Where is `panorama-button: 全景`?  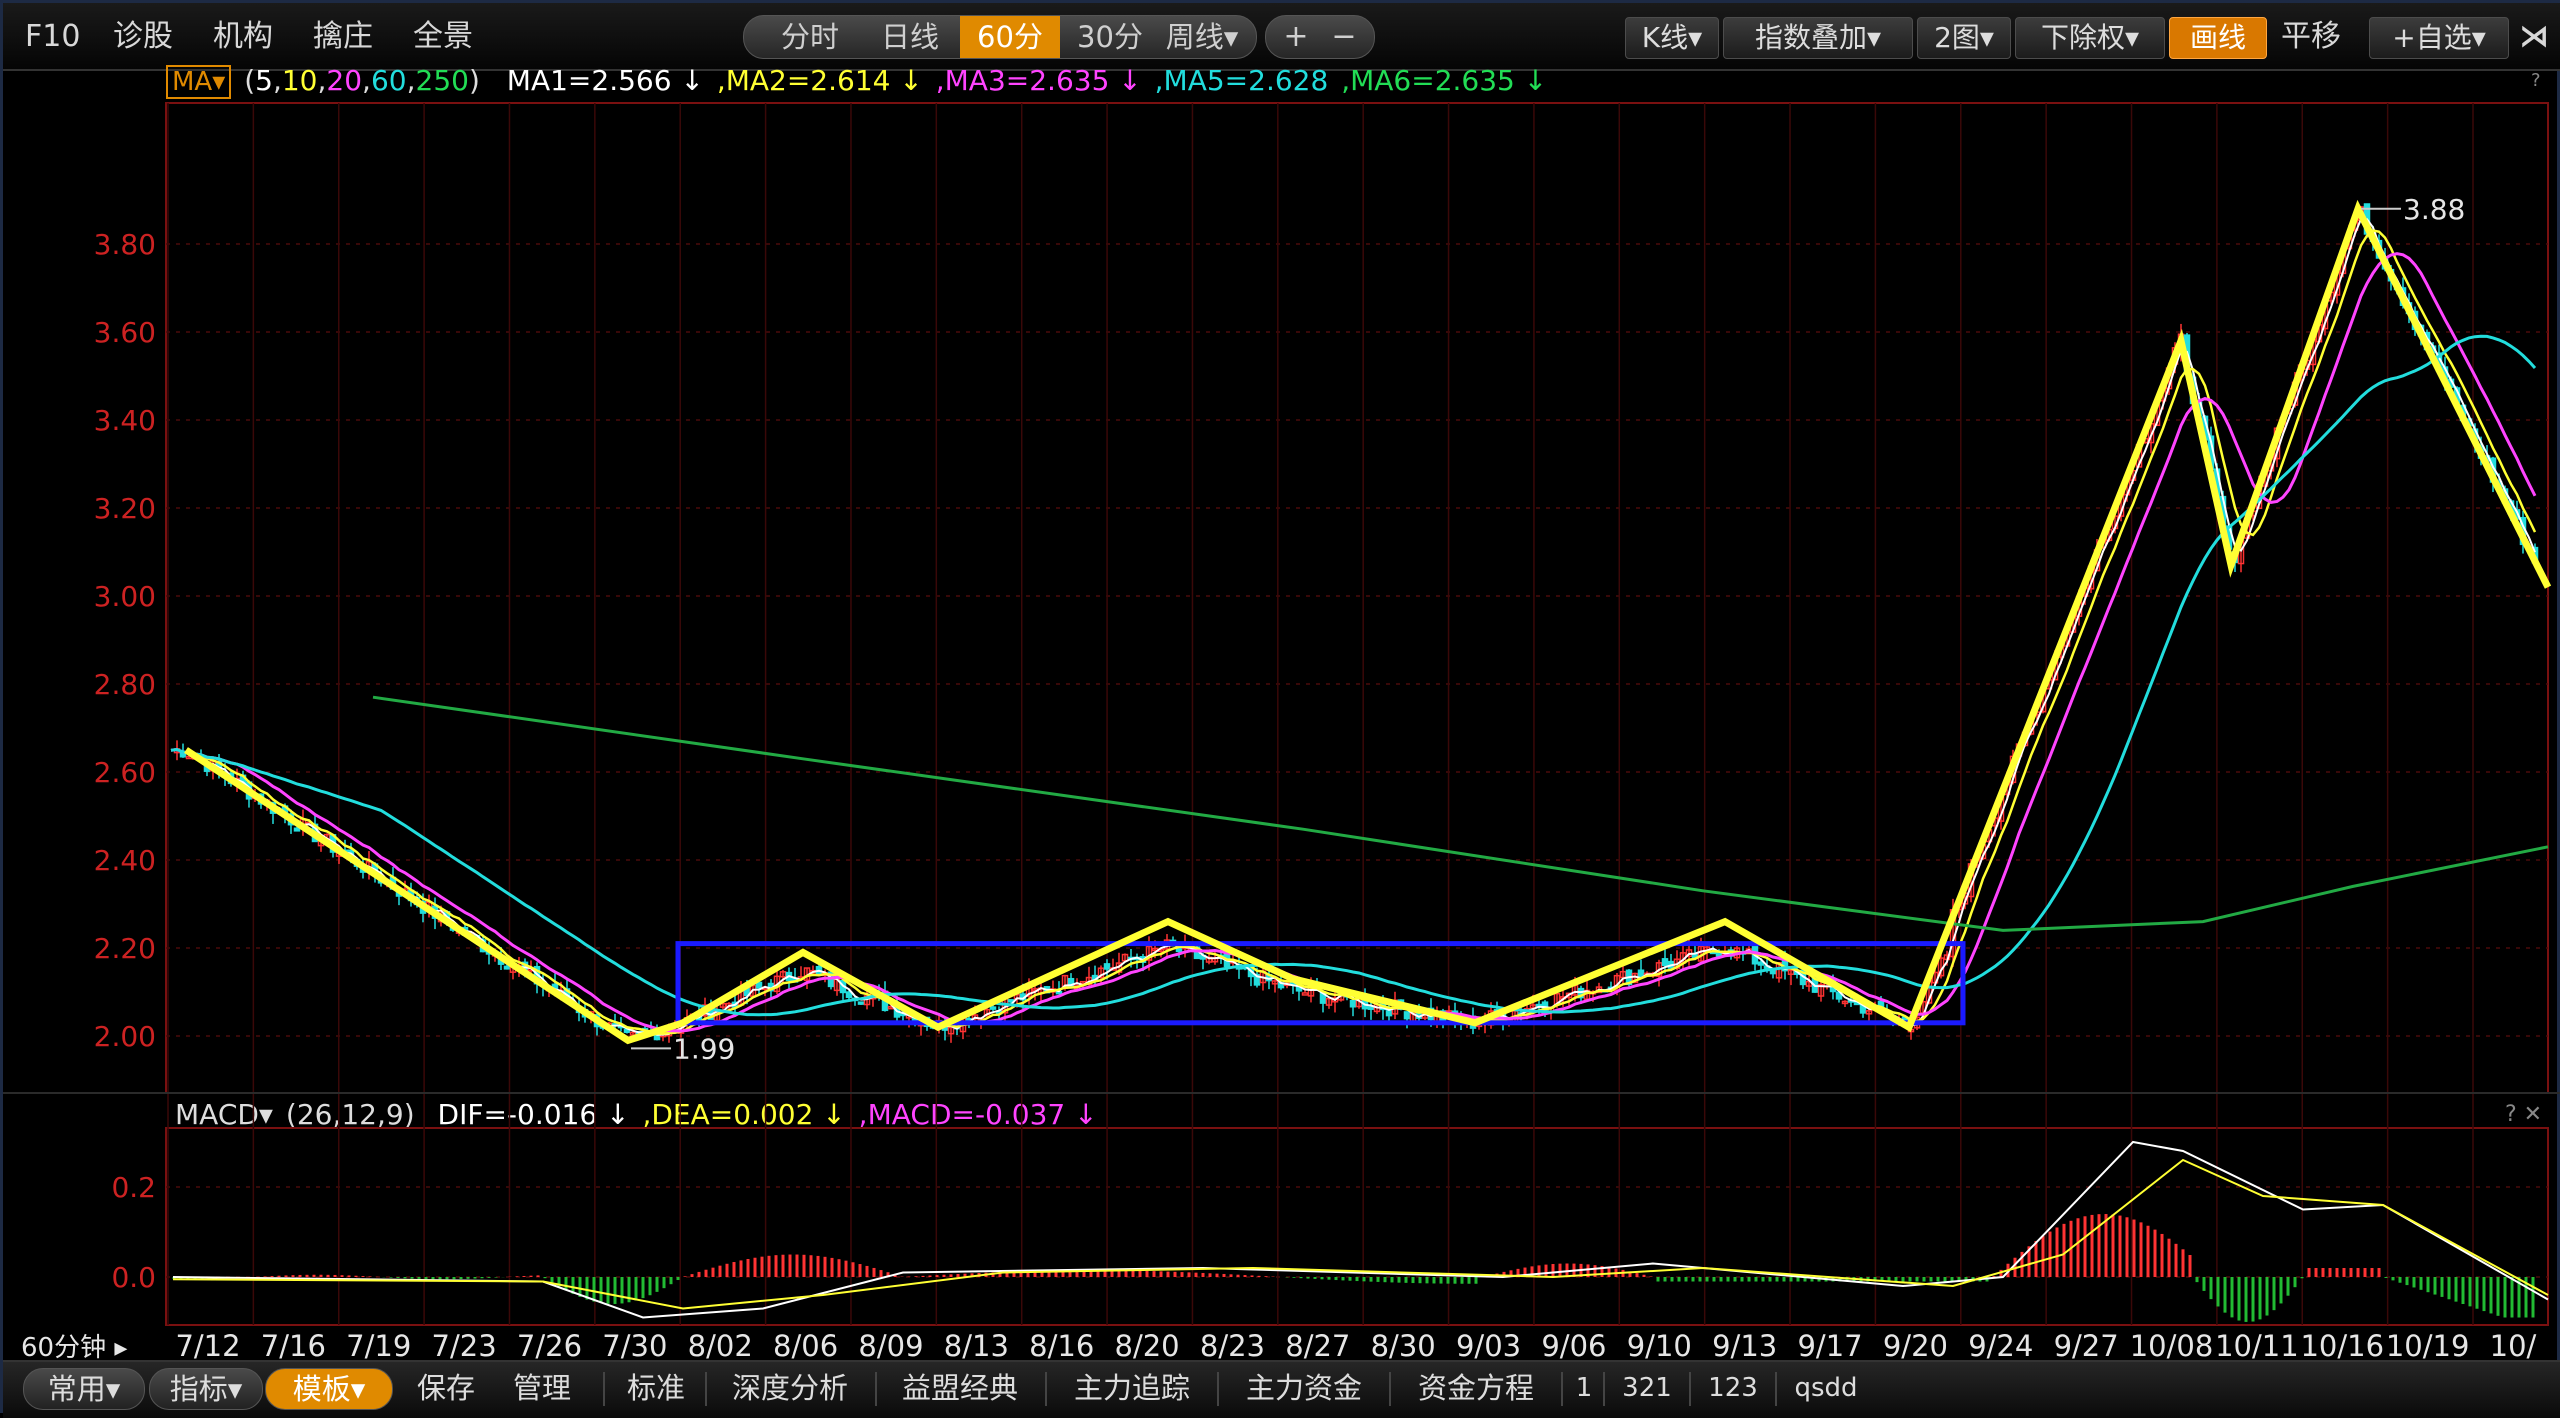
panorama-button: 全景 is located at coordinates (443, 36).